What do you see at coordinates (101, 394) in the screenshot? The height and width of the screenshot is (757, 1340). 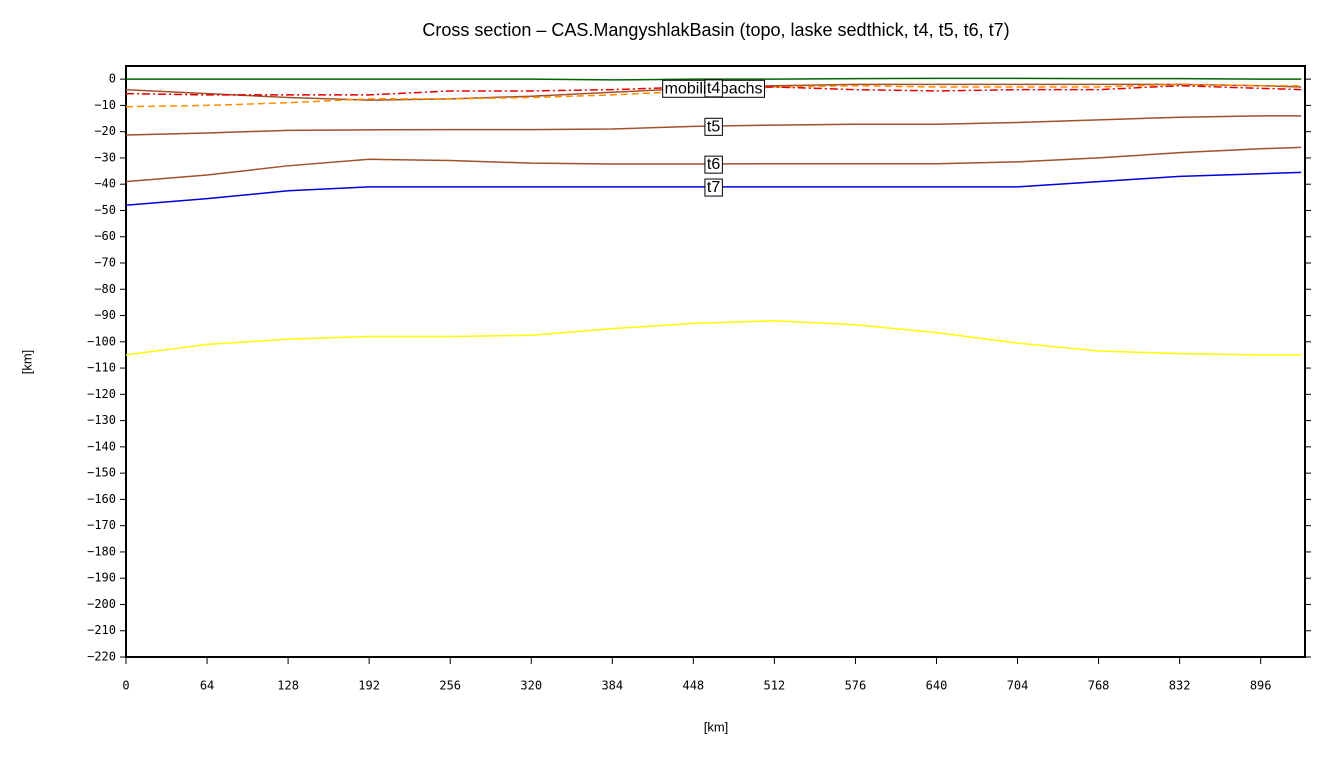 I see `y-tick-label: −120` at bounding box center [101, 394].